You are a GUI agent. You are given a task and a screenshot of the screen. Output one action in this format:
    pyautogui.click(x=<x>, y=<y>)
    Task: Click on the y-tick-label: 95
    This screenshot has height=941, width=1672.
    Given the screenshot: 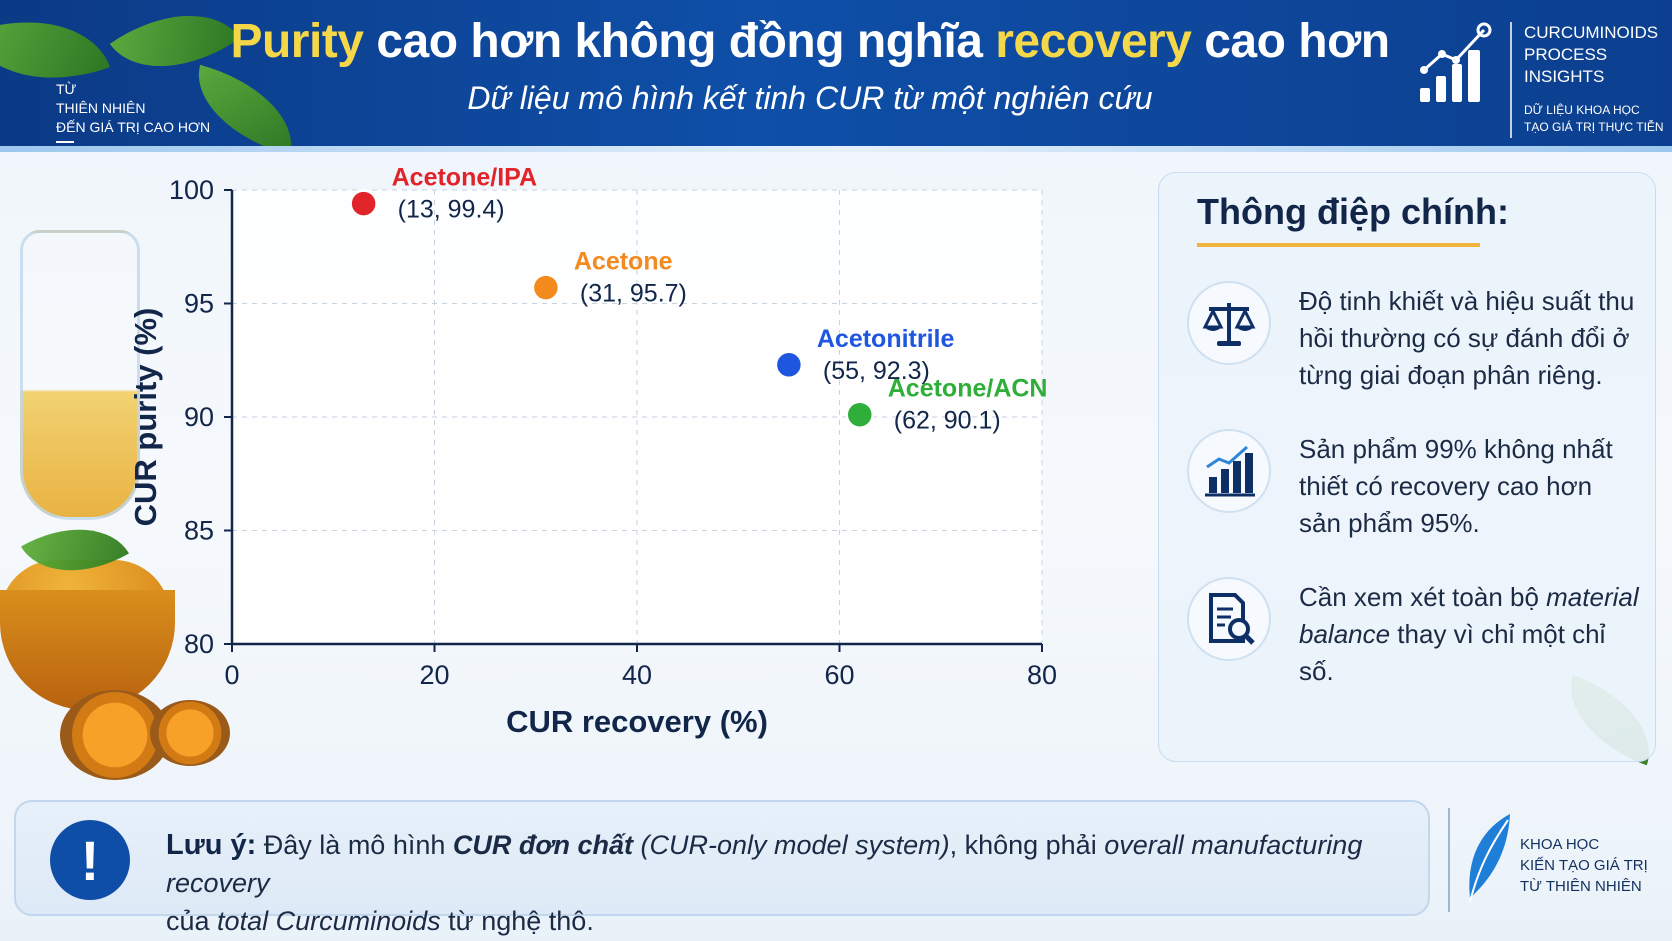 What is the action you would take?
    pyautogui.click(x=199, y=304)
    